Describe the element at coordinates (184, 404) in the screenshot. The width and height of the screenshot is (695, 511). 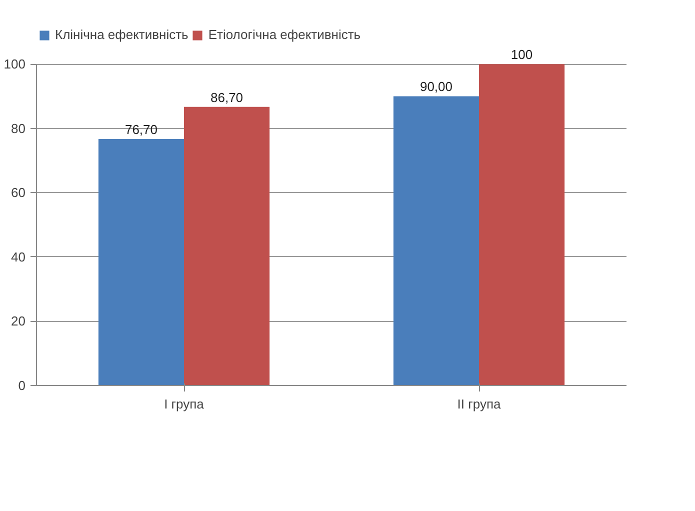
I see `x-tick-label: I група` at that location.